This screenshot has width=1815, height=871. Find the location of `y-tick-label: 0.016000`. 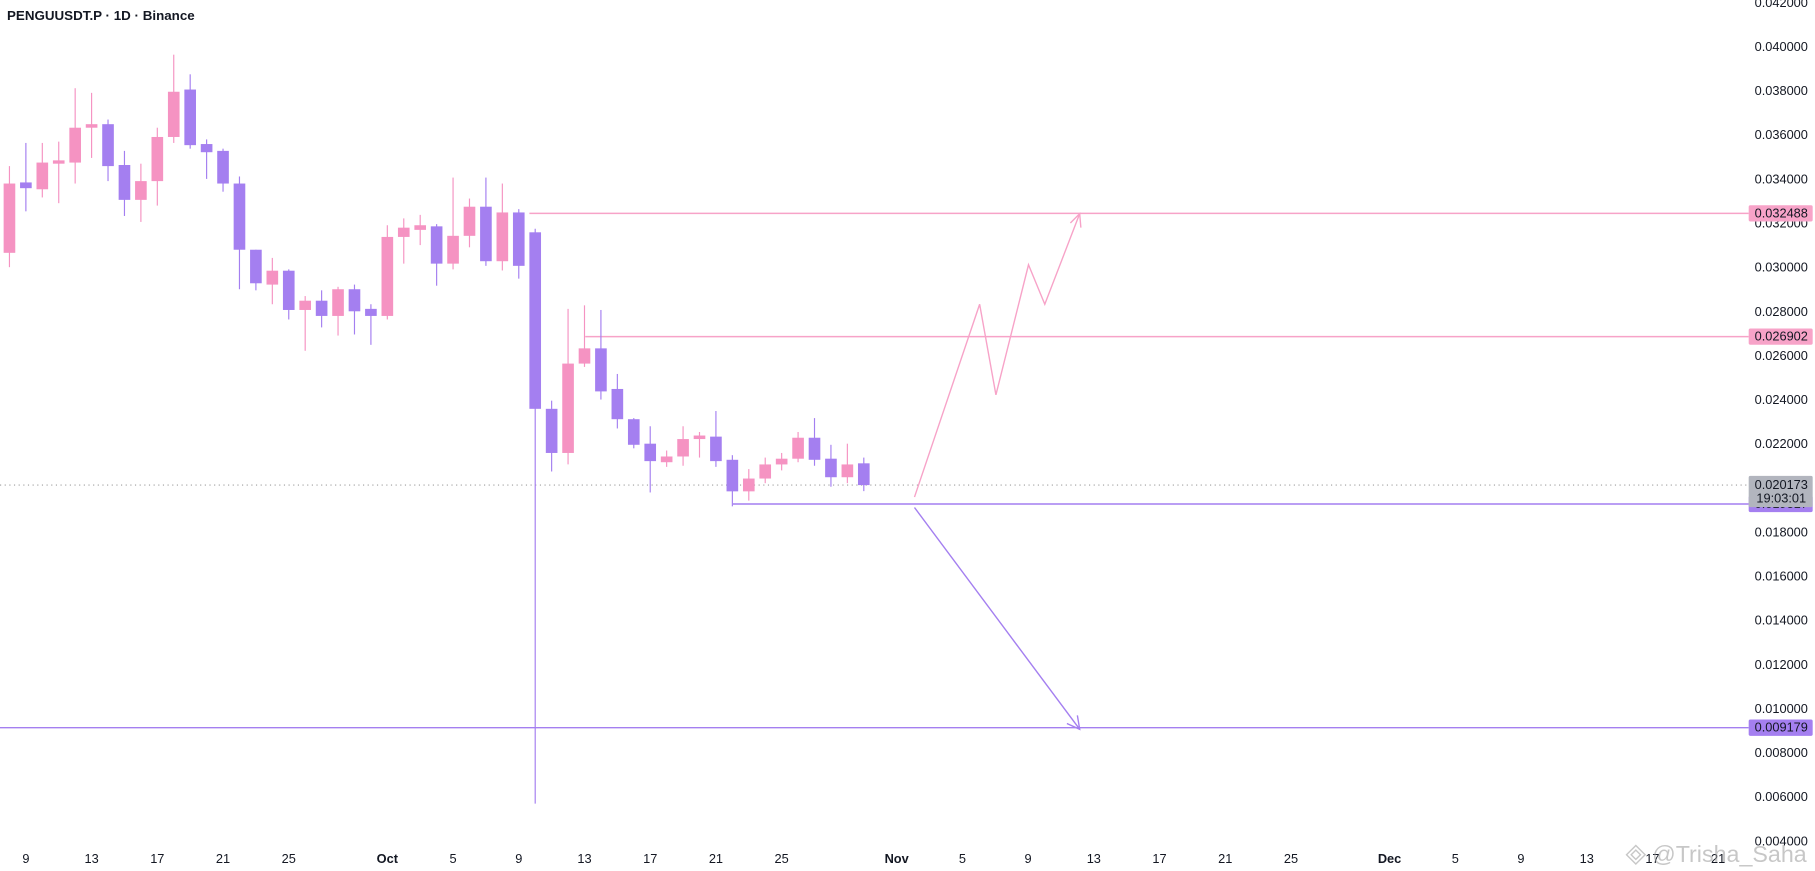

y-tick-label: 0.016000 is located at coordinates (1781, 576).